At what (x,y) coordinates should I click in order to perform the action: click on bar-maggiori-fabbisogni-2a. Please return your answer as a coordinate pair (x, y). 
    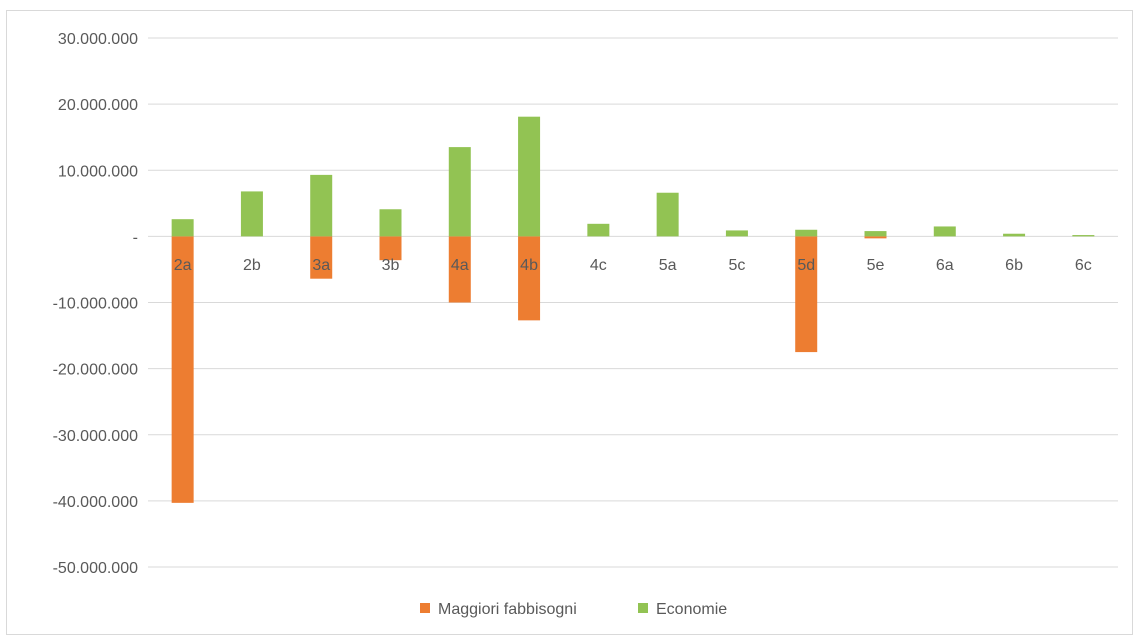
    Looking at the image, I should click on (182, 369).